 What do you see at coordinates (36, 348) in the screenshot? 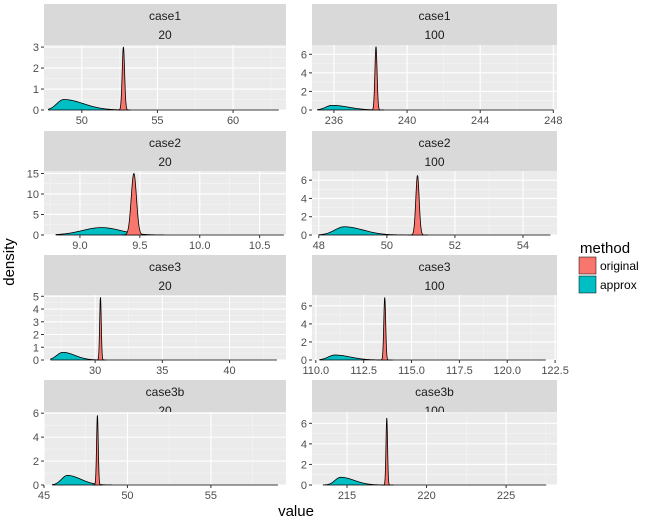
I see `y-tick-label: 1` at bounding box center [36, 348].